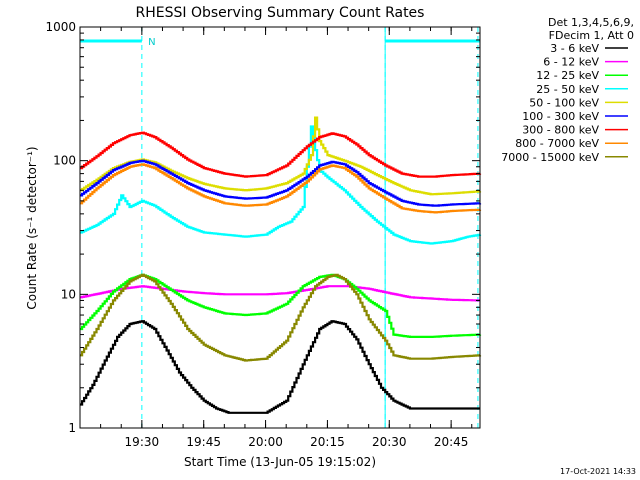 The image size is (640, 480). Describe the element at coordinates (389, 442) in the screenshot. I see `x-tick-label-4: 20:30` at that location.